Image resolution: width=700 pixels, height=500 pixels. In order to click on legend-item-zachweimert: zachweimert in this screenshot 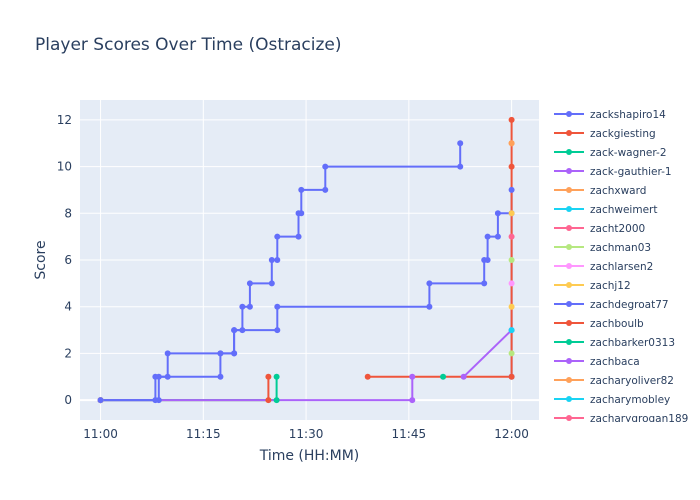, I will do `click(605, 210)`.